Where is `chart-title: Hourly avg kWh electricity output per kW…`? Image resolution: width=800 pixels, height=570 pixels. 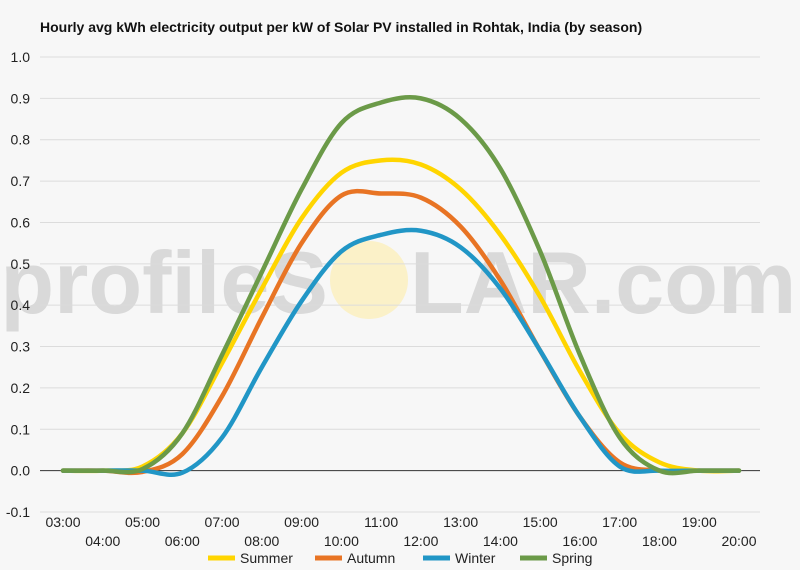 chart-title: Hourly avg kWh electricity output per kW… is located at coordinates (341, 27).